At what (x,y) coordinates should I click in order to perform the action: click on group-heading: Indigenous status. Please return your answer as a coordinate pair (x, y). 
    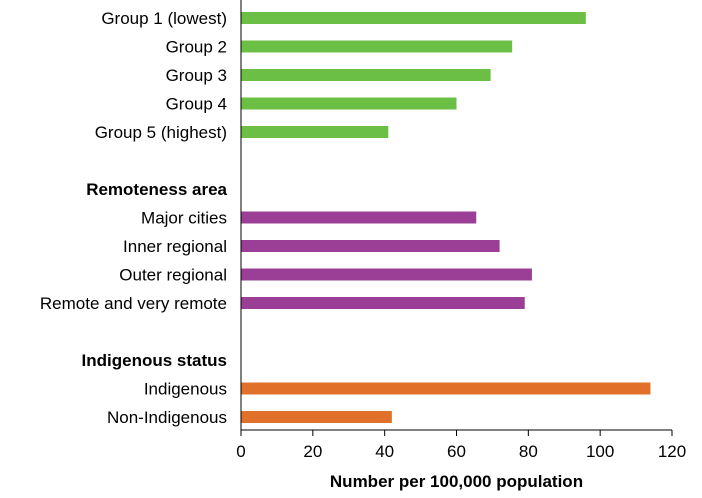
    Looking at the image, I should click on (154, 360).